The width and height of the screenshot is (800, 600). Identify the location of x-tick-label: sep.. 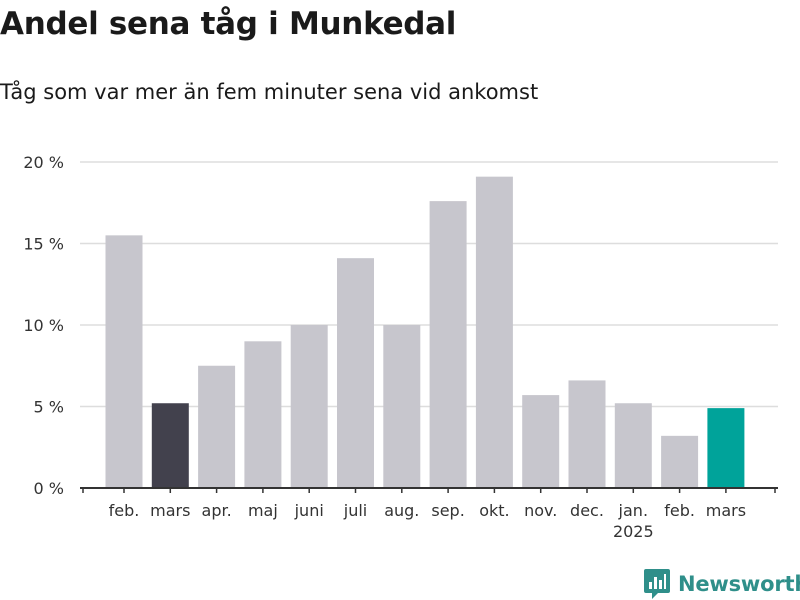
(447, 510).